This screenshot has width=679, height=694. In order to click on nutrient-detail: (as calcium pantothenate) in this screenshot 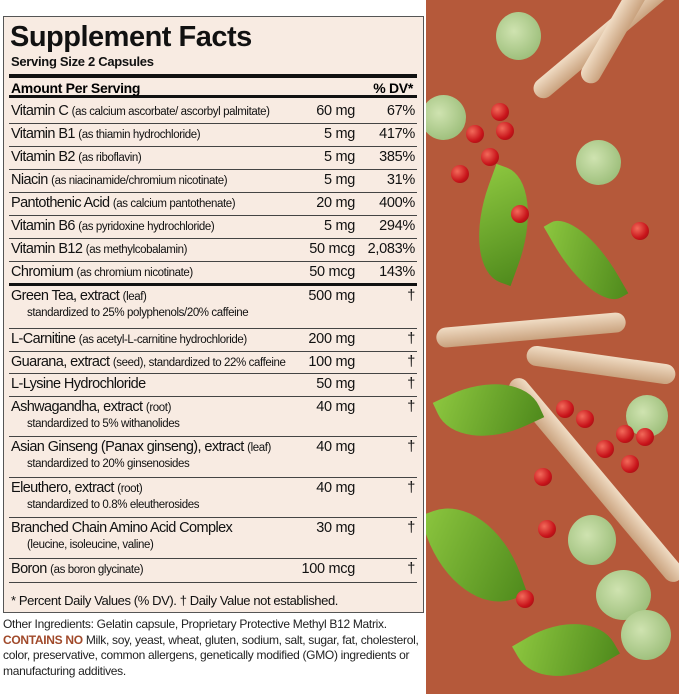, I will do `click(174, 204)`.